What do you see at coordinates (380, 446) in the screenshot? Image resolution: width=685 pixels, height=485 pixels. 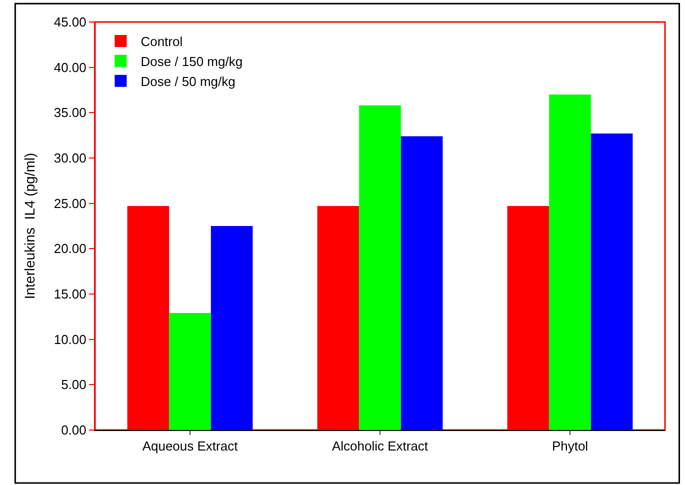 I see `x-tick-label: Alcoholic Extract` at bounding box center [380, 446].